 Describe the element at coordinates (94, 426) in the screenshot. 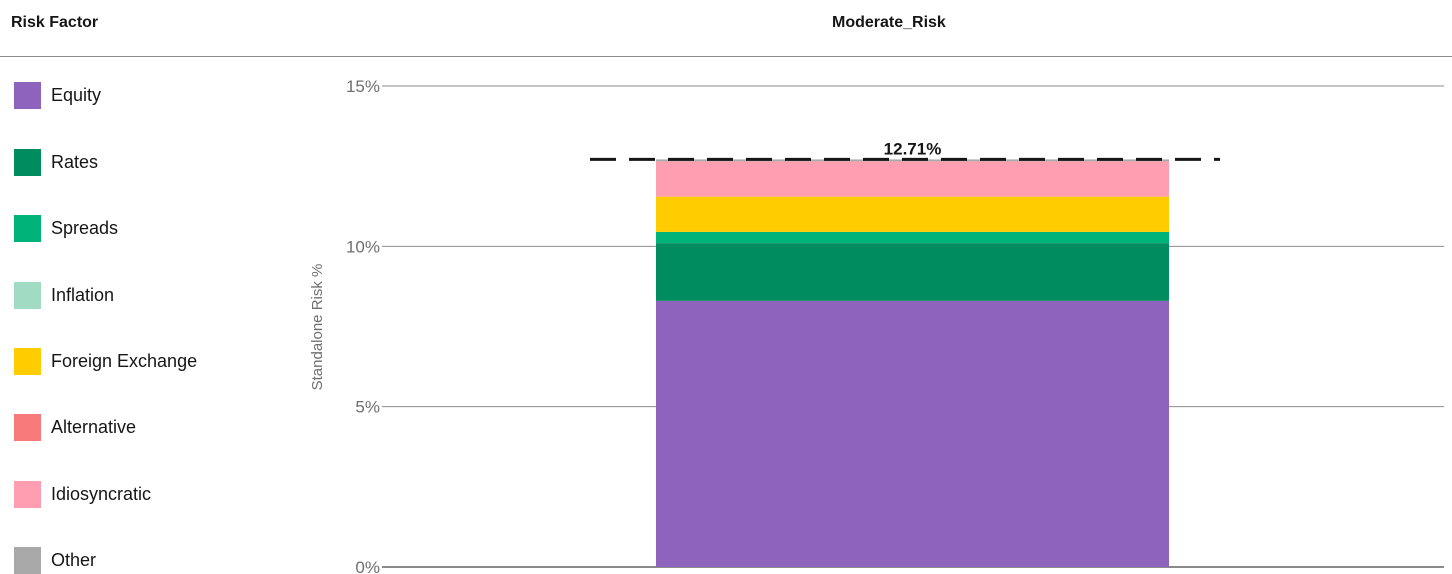

I see `legend-label-alternative: Alternative` at that location.